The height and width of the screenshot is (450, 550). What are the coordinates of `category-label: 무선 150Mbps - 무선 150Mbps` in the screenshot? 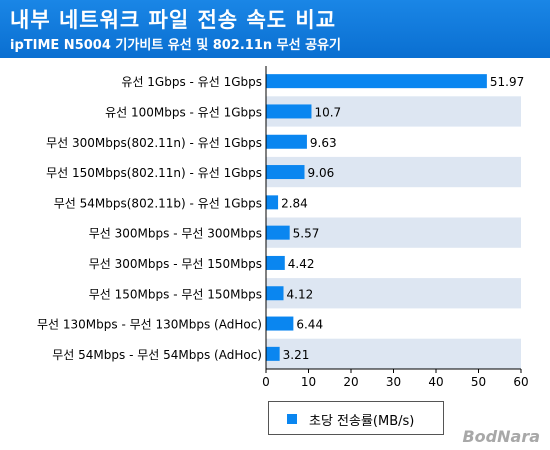 It's located at (175, 294).